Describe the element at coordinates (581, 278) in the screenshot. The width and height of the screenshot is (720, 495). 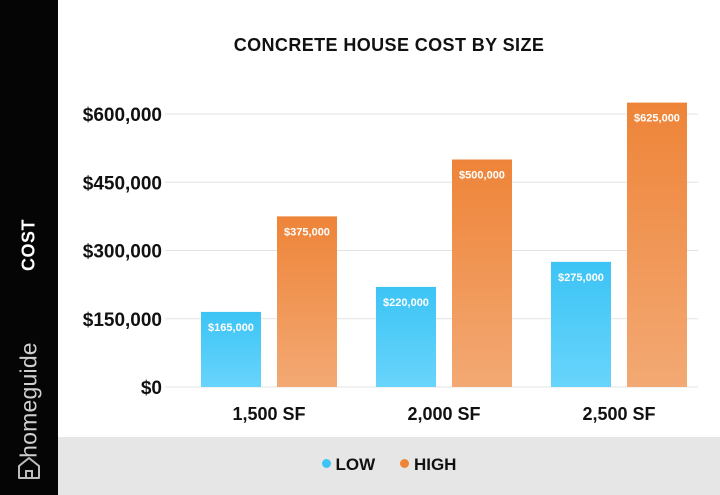
I see `bar-value-label: $275,000` at that location.